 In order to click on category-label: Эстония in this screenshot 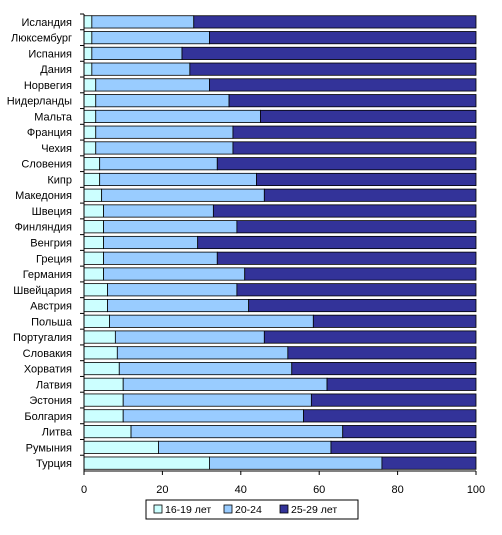, I will do `click(50, 401)`.